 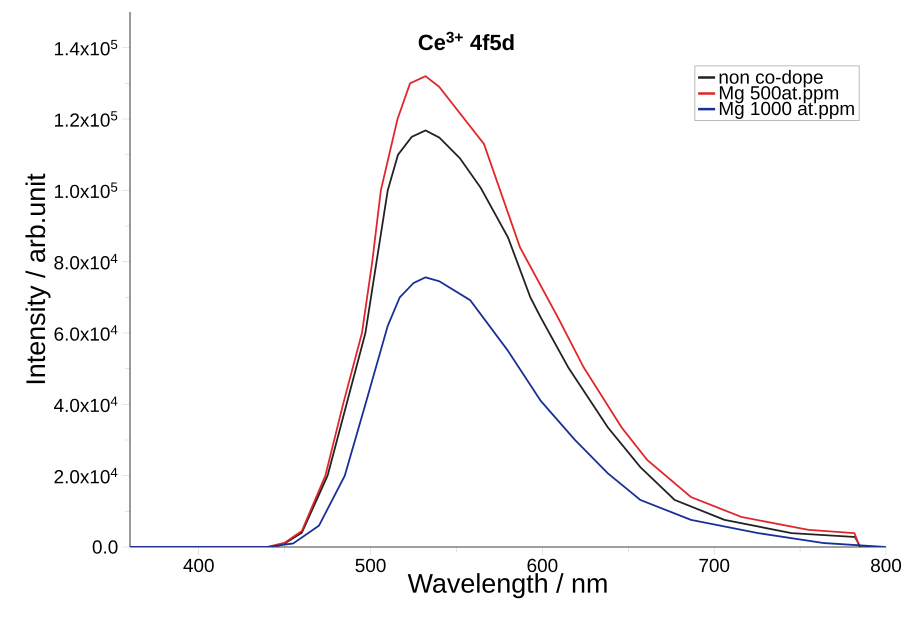 What do you see at coordinates (787, 110) in the screenshot?
I see `legend-label: Mg 1000 at.ppm` at bounding box center [787, 110].